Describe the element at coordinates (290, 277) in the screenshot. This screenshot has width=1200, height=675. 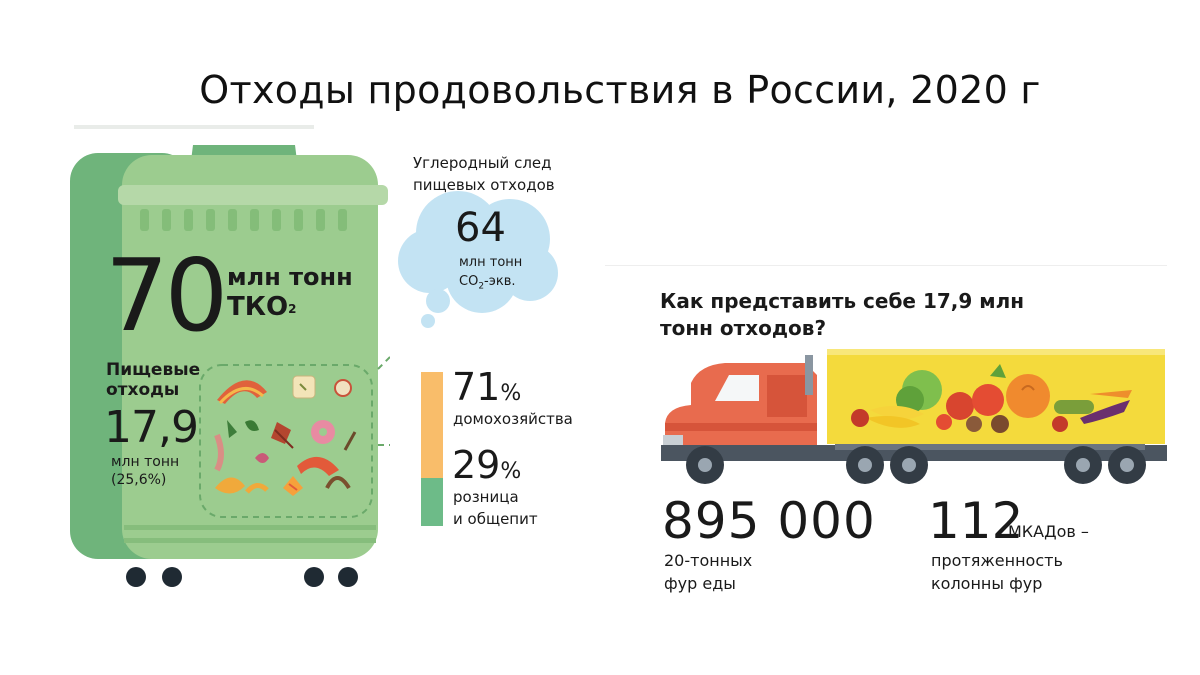
I see `total-waste-unit: млн тонн` at that location.